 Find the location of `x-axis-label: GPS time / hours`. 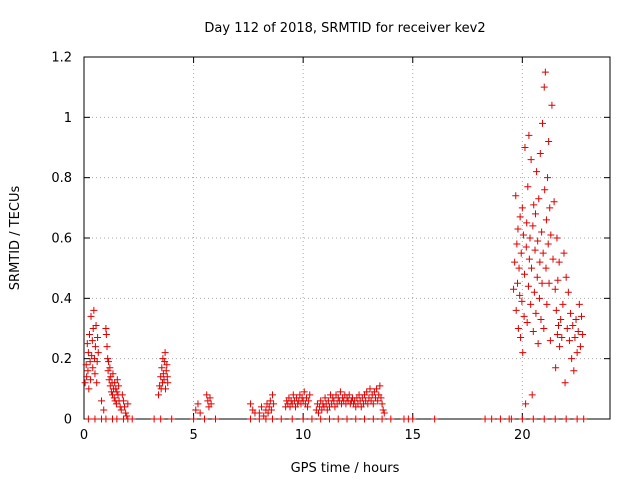

x-axis-label: GPS time / hours is located at coordinates (345, 468).